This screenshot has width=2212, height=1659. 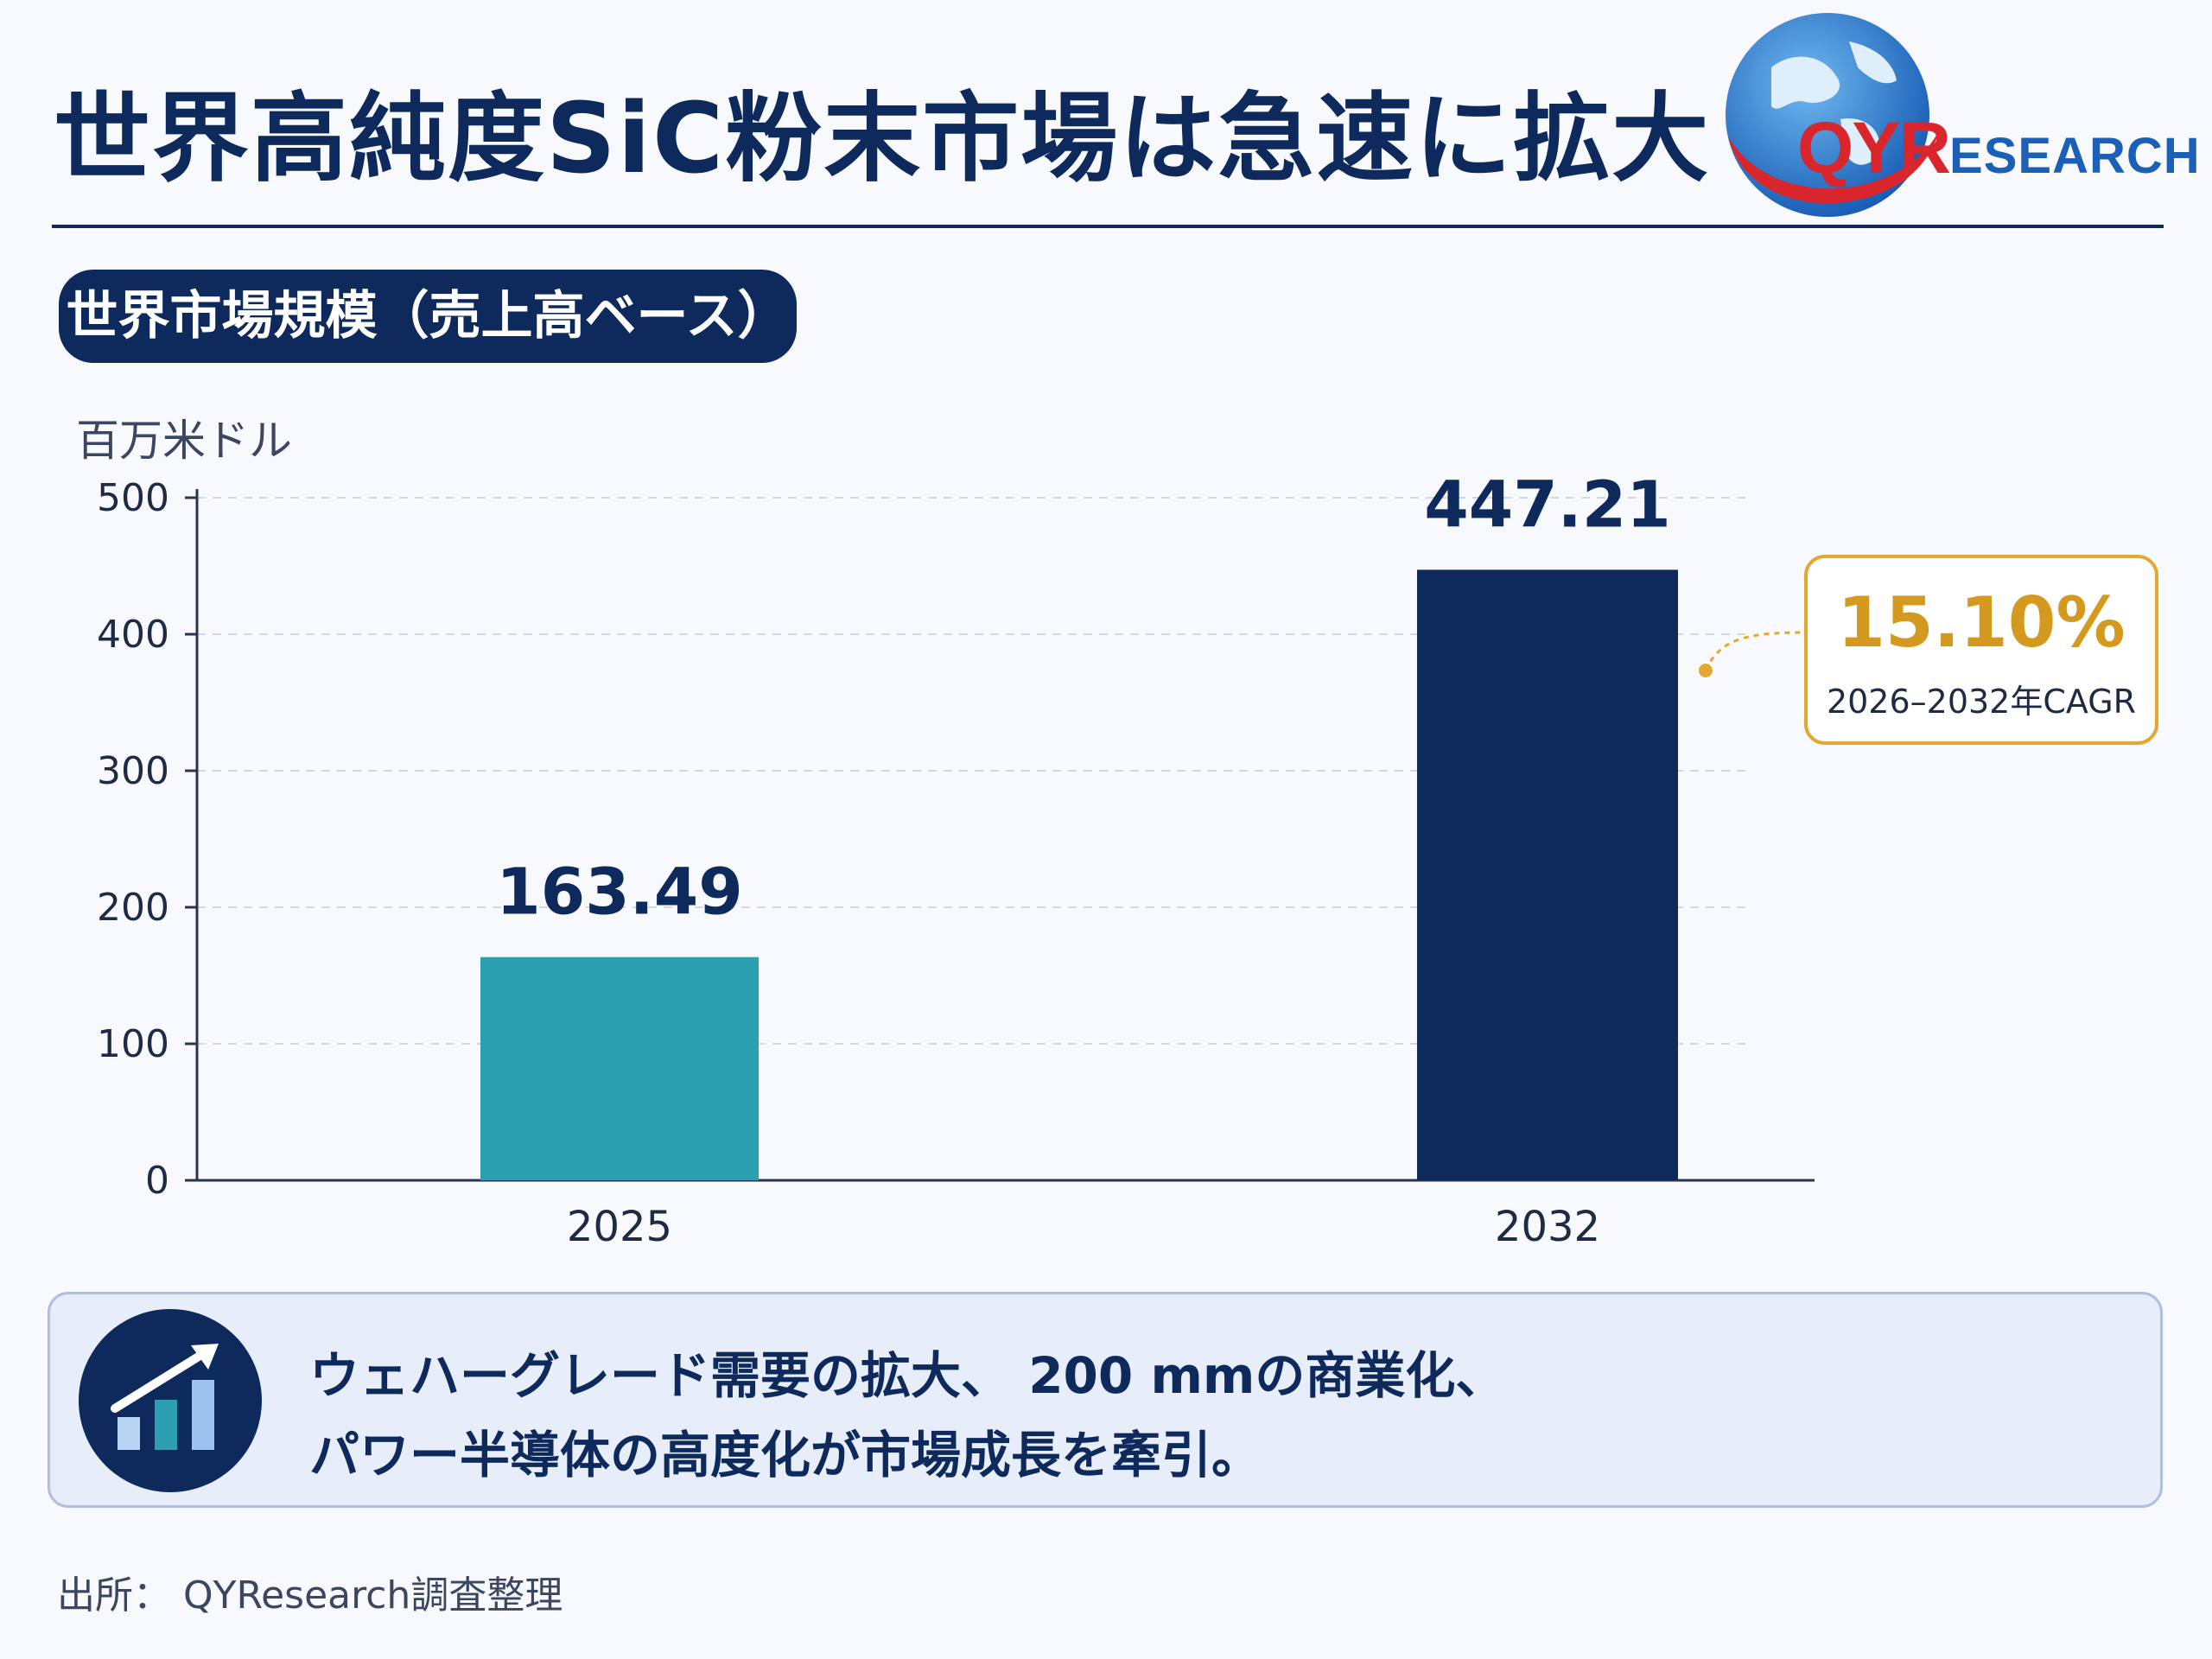 What do you see at coordinates (907, 1375) in the screenshot?
I see `insight-line-1: ウェハーグレード需要の拡大、 200 mmの商業化、` at bounding box center [907, 1375].